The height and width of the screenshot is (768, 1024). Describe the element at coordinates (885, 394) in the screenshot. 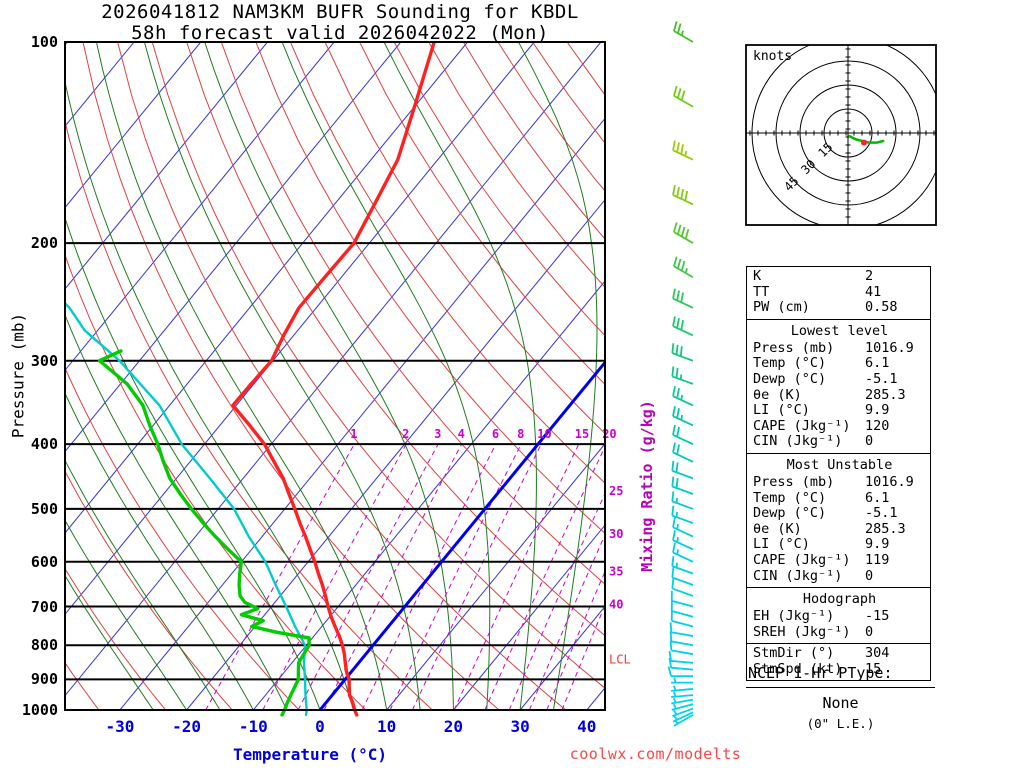

I see `stats-value: 285.3` at that location.